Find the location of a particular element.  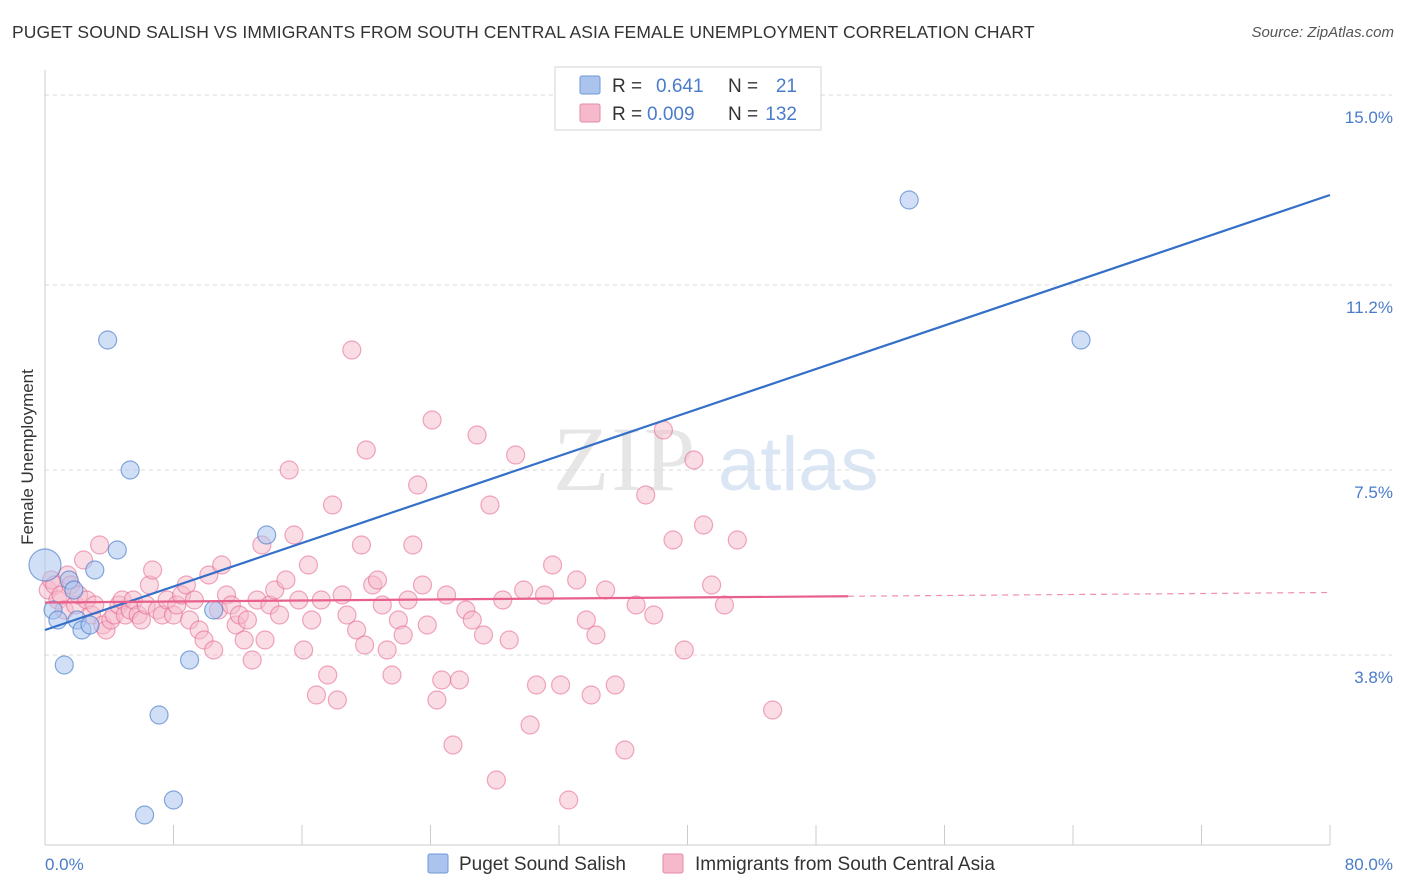

watermark-zip: ZIP is located at coordinates (625, 459).